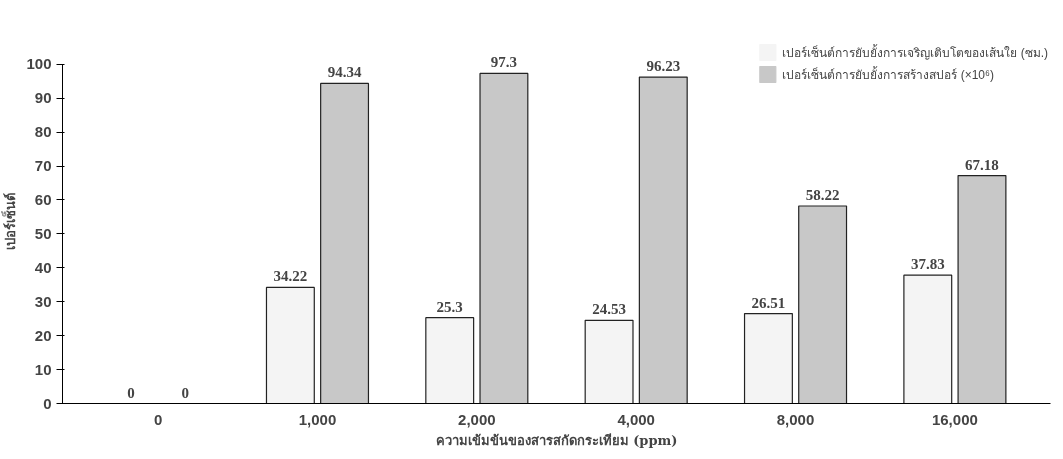 The width and height of the screenshot is (1063, 459). Describe the element at coordinates (43, 369) in the screenshot. I see `y-tick-label: 10` at that location.